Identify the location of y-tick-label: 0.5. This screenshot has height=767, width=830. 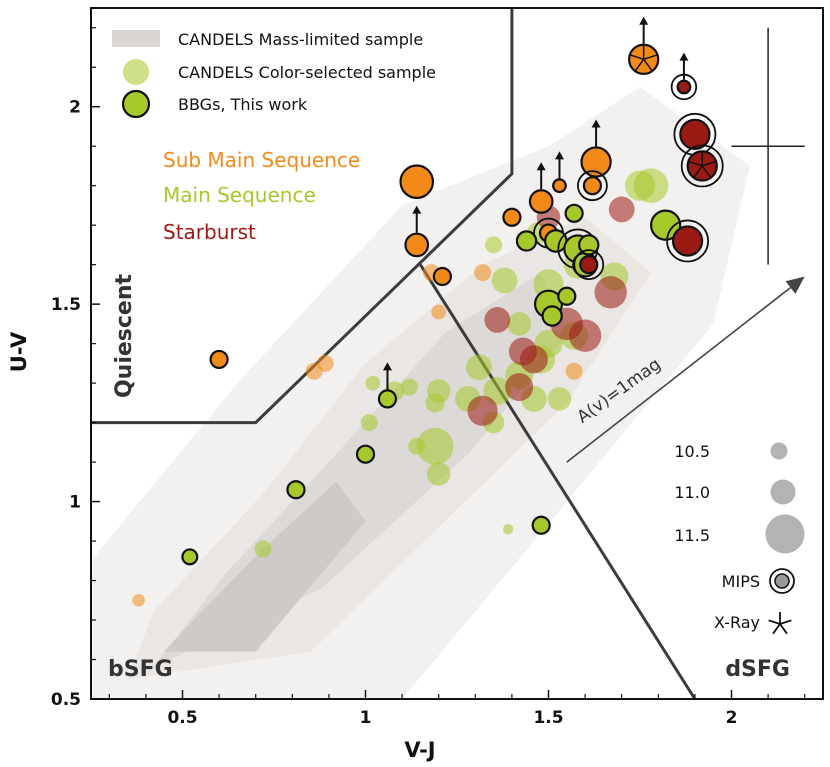
(66, 700).